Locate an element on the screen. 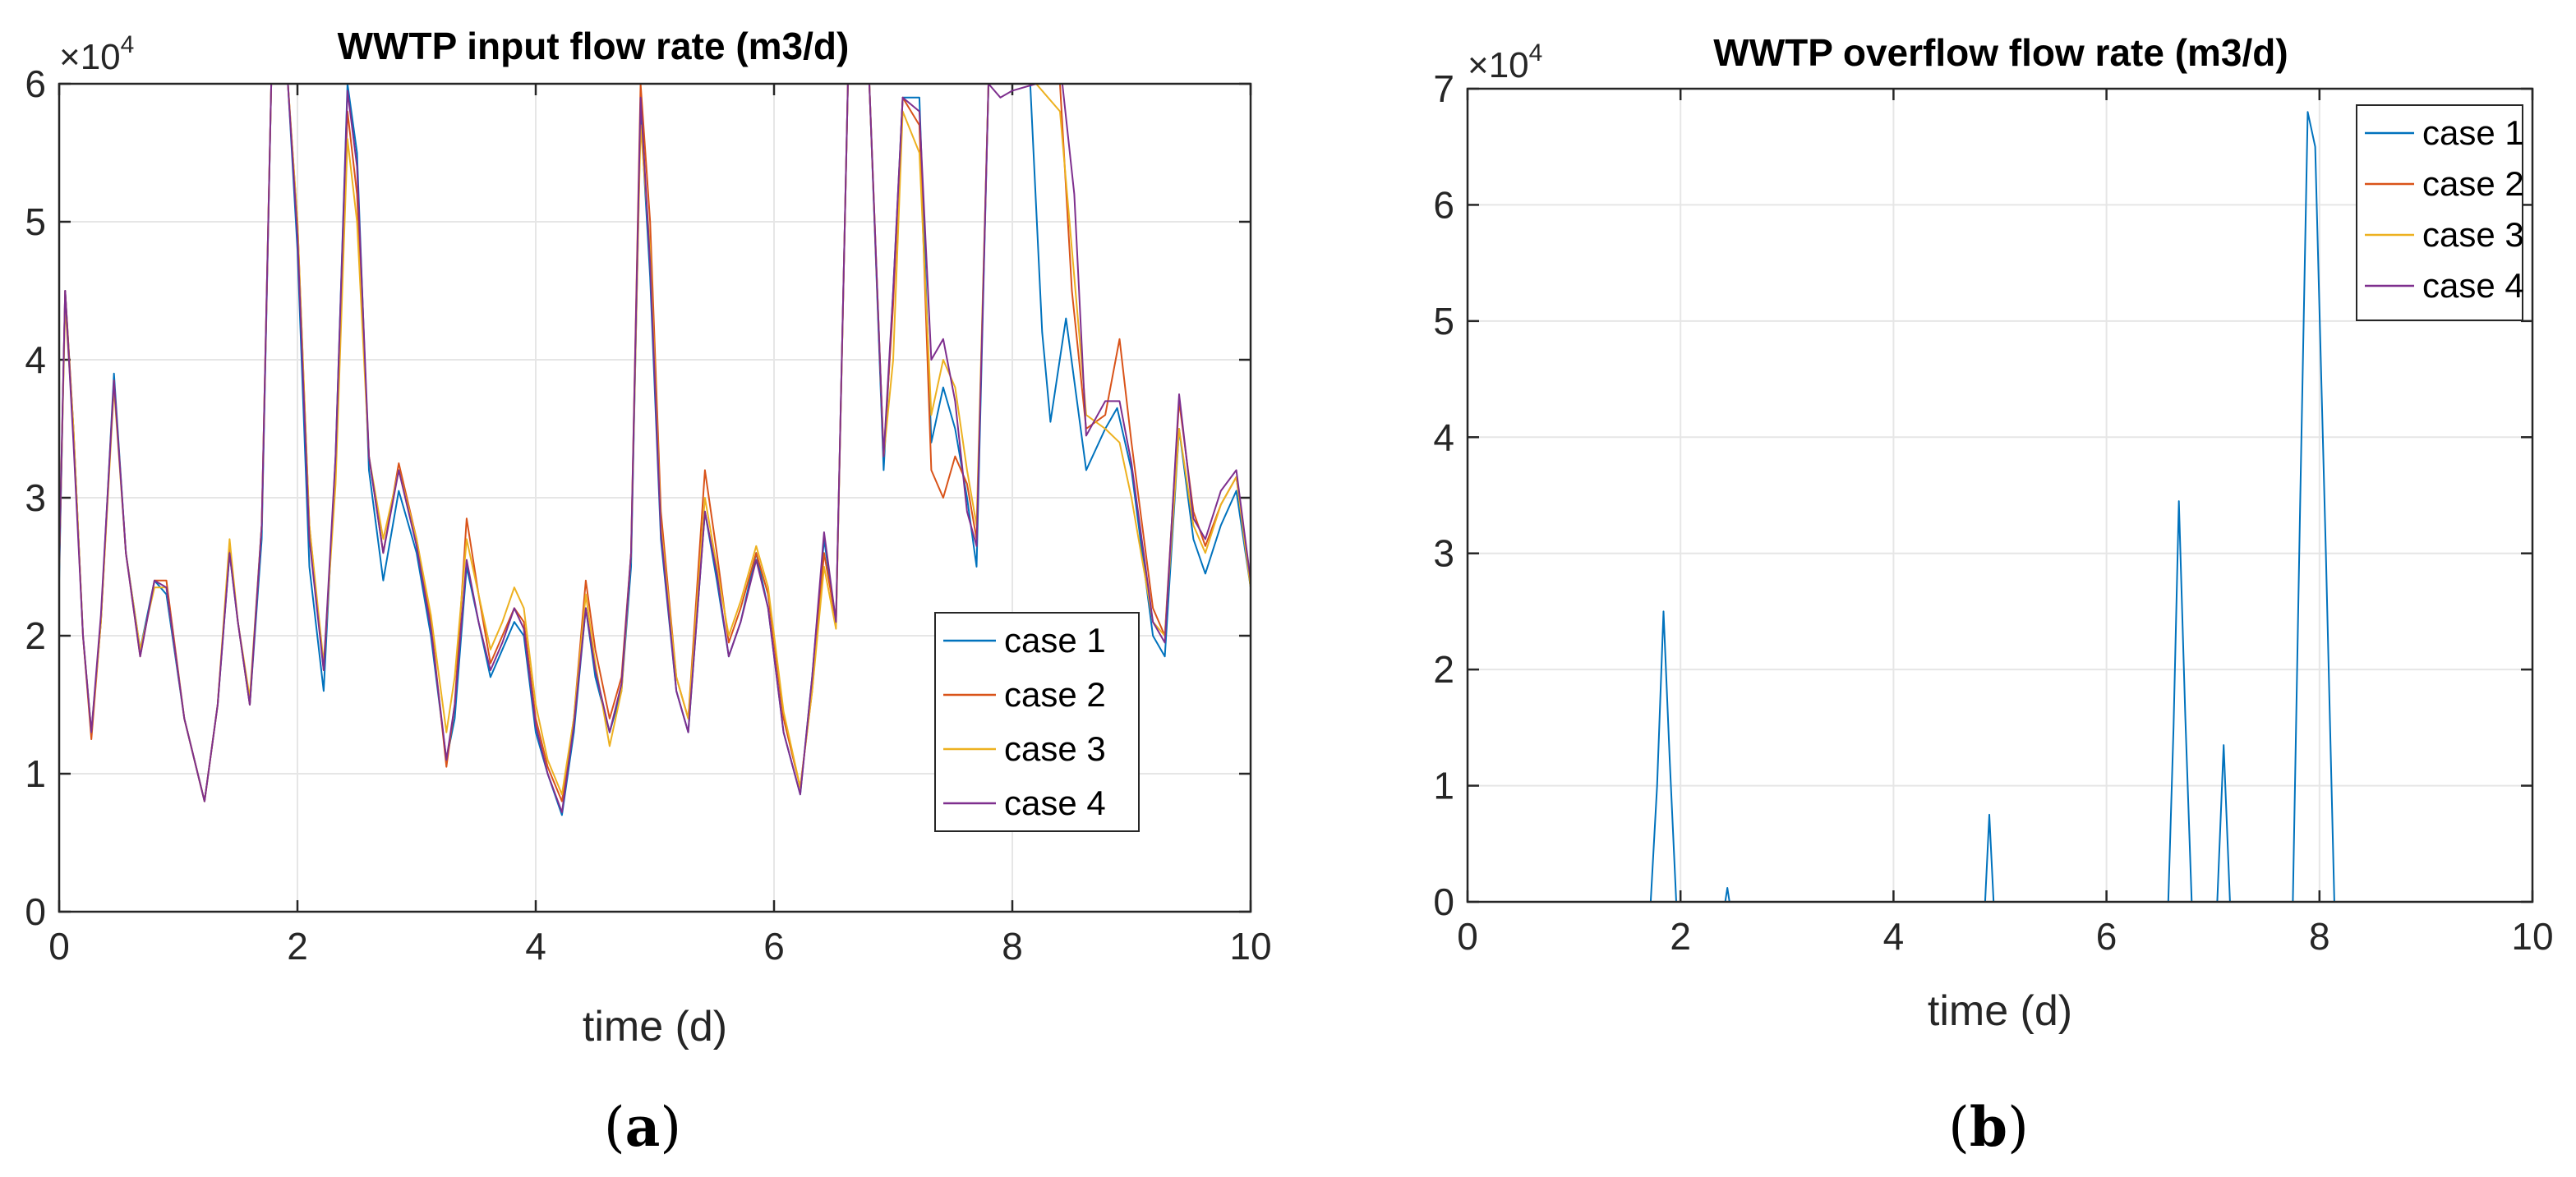 This screenshot has width=2576, height=1177. chart-title: WWTP overflow flow rate (m3/d) is located at coordinates (2000, 52).